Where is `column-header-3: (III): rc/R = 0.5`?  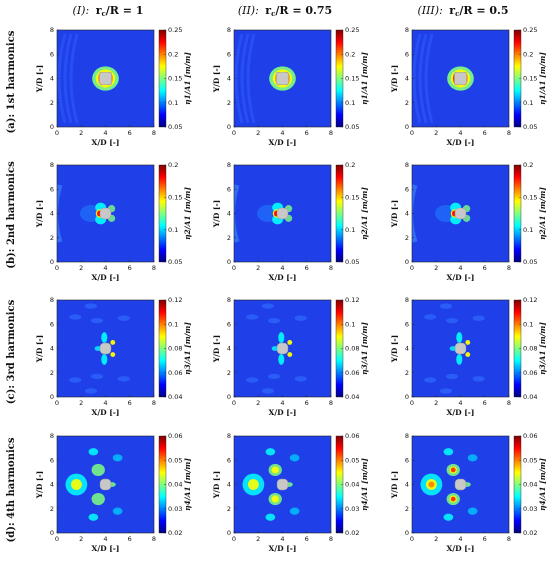
column-header-3: (III): rc/R = 0.5 is located at coordinates (462, 11).